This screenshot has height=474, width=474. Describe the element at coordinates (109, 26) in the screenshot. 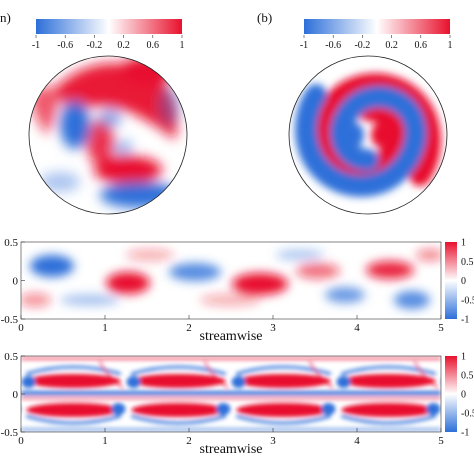

I see `colorbar-top-left-gradient` at that location.